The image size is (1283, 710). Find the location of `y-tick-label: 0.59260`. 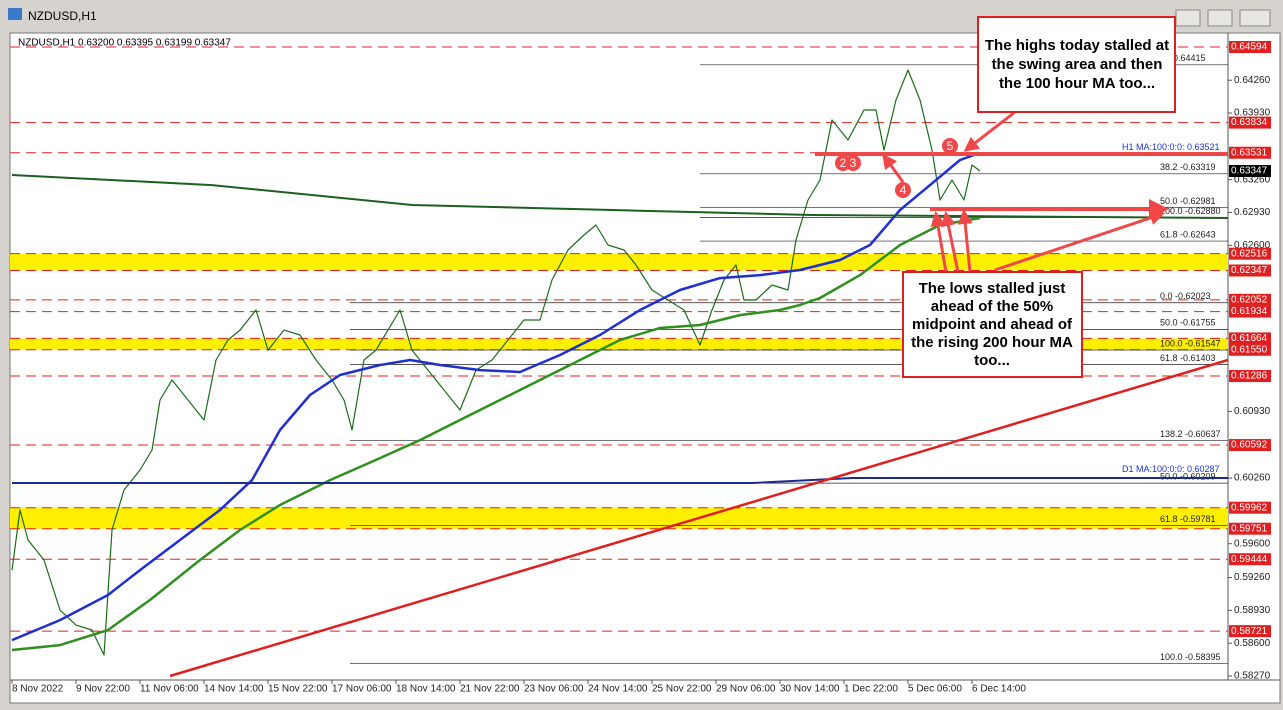

y-tick-label: 0.59260 is located at coordinates (1252, 577).